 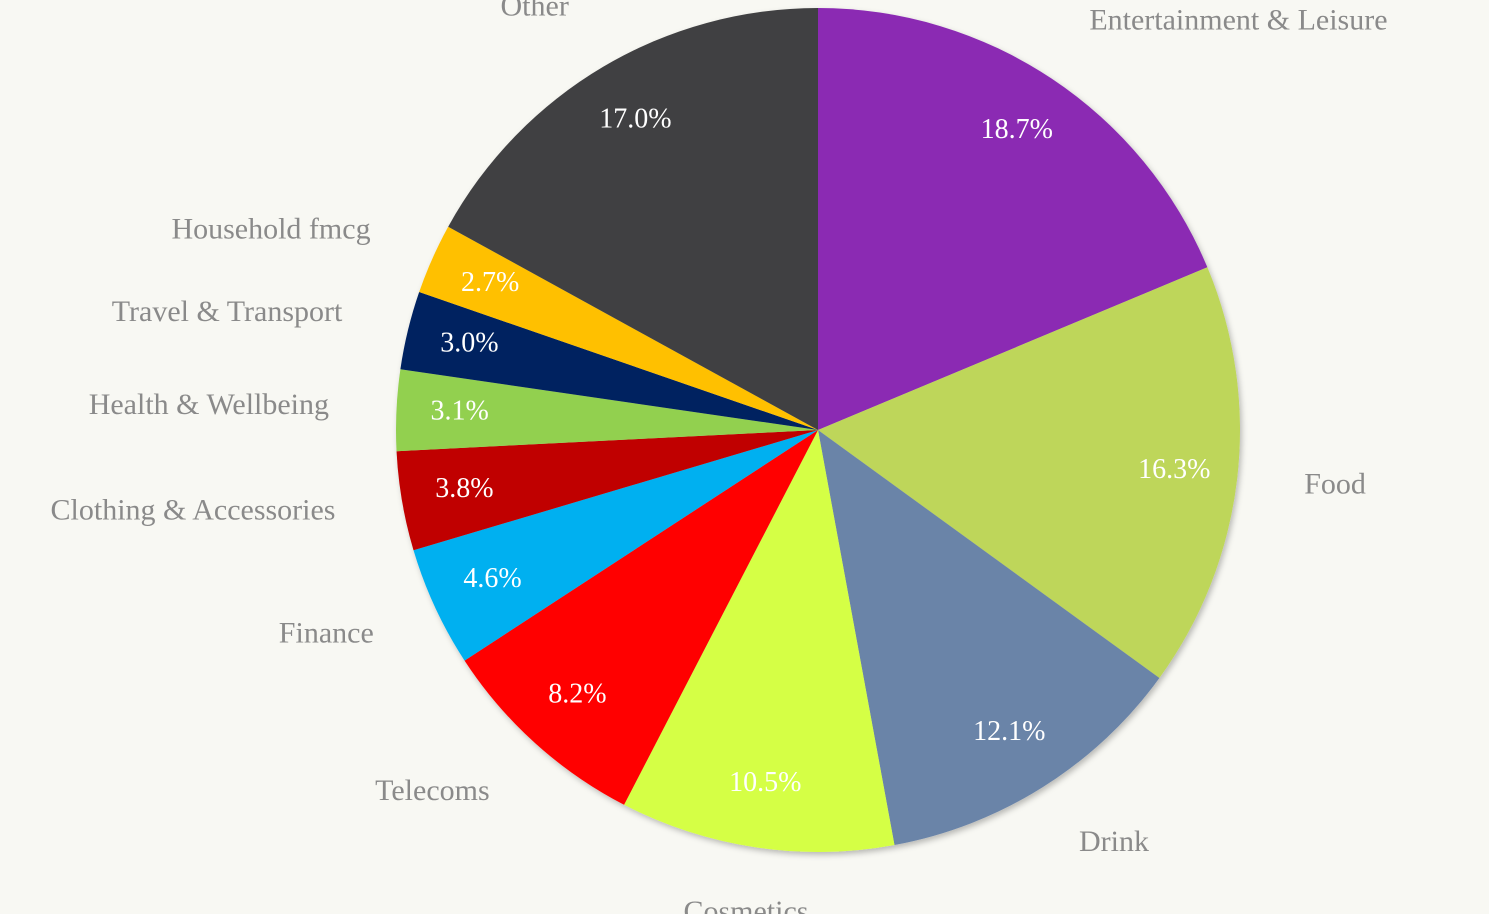 What do you see at coordinates (492, 578) in the screenshot?
I see `value-label: 4.6%` at bounding box center [492, 578].